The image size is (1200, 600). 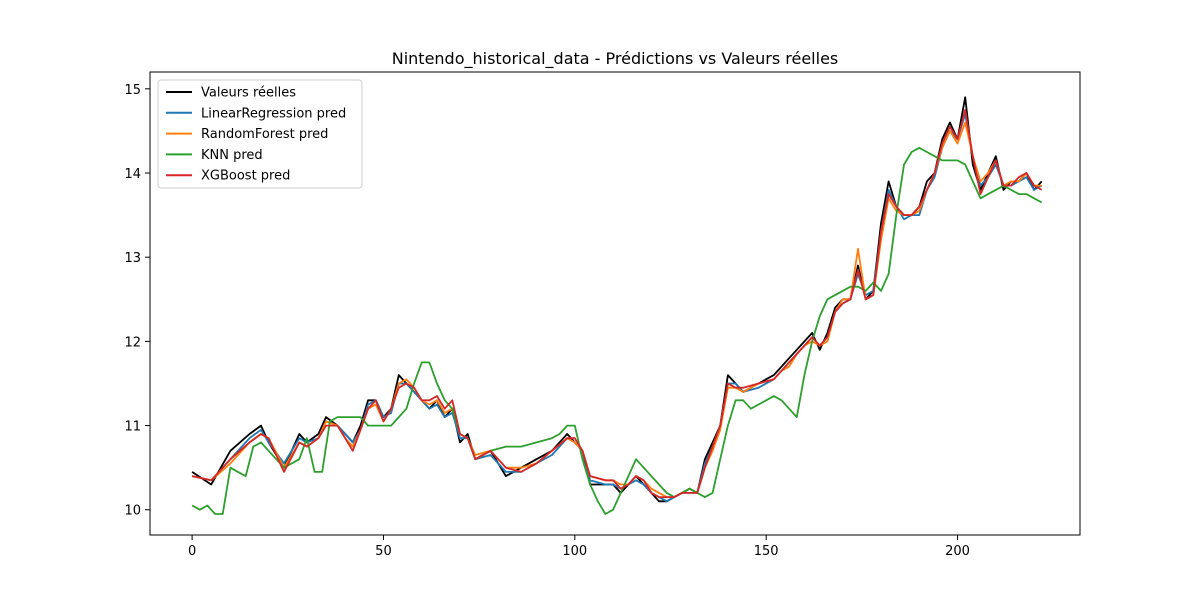 I want to click on x-tick-label: 0, so click(x=192, y=551).